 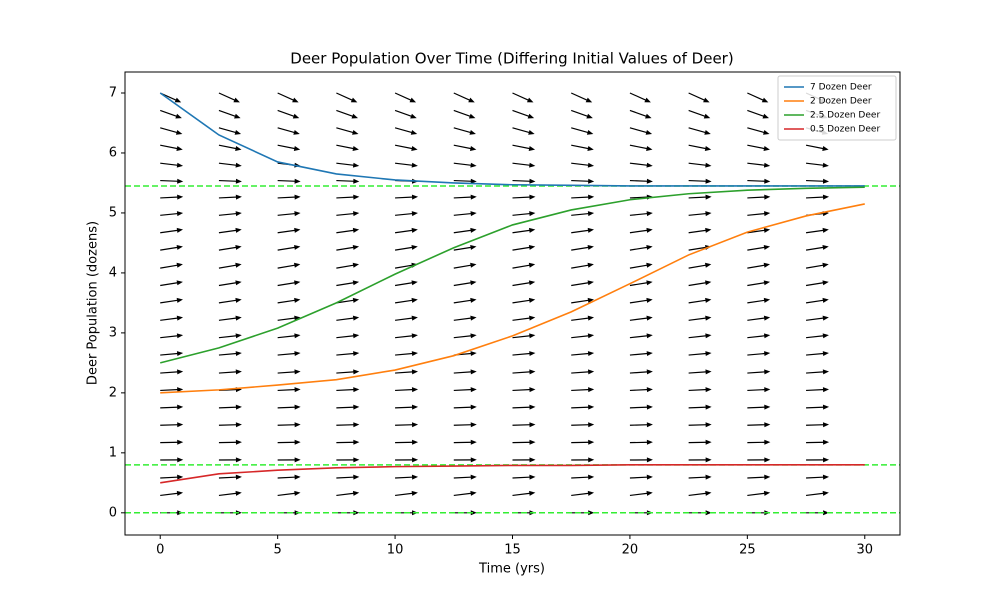 I want to click on x-tick-label: 15, so click(x=512, y=550).